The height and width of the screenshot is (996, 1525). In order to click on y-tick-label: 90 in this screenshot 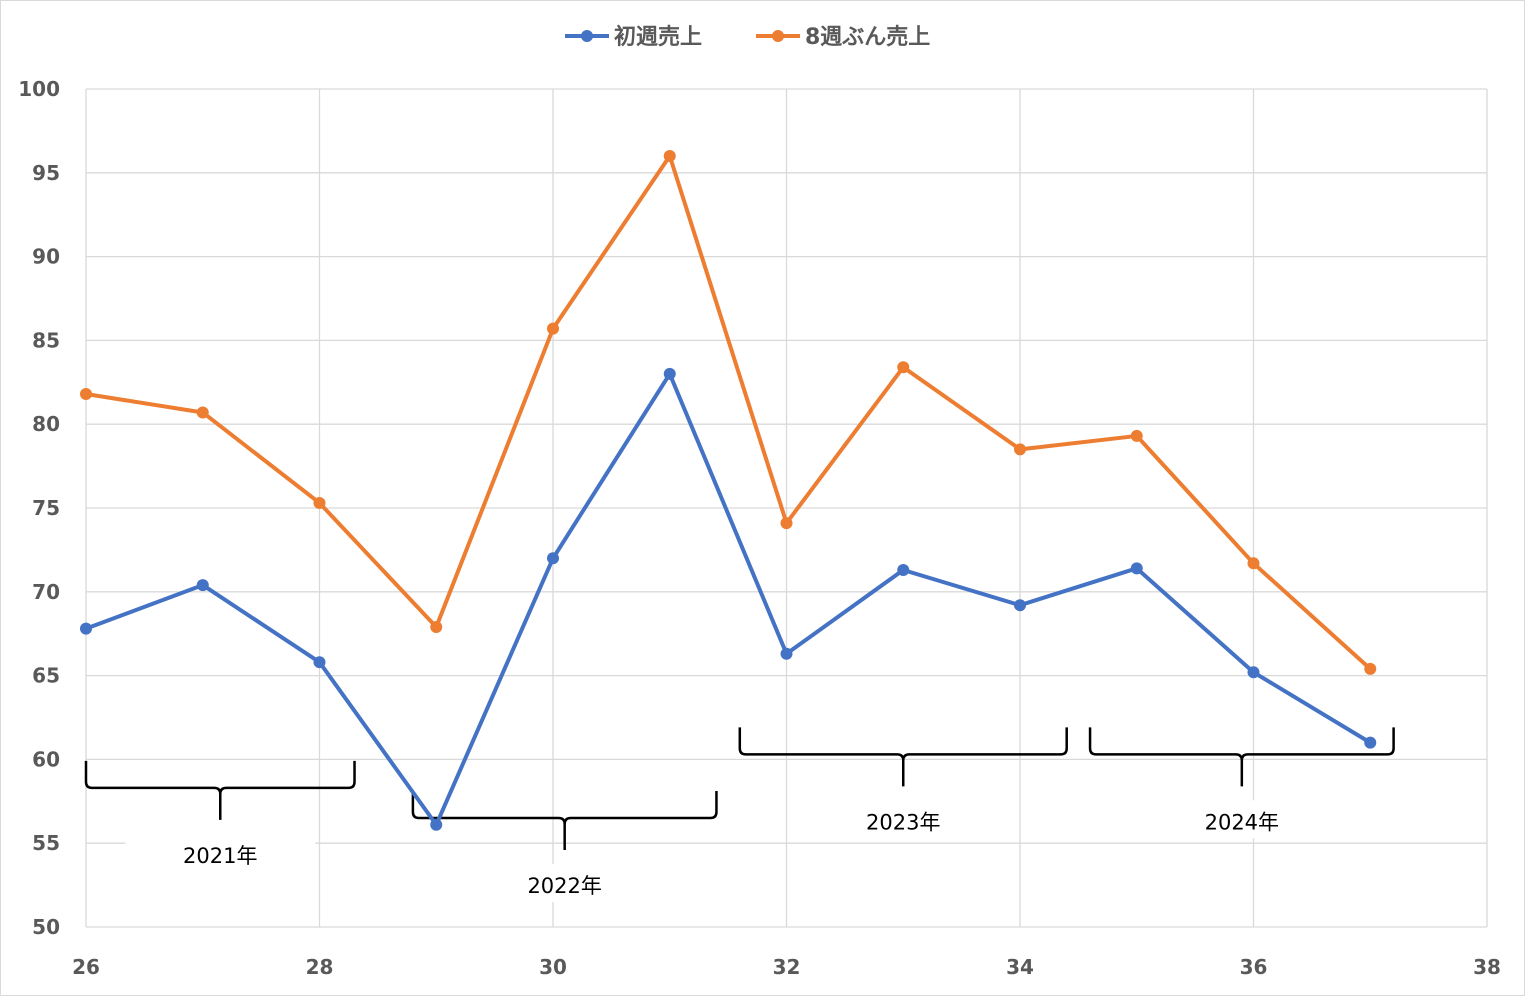, I will do `click(46, 257)`.